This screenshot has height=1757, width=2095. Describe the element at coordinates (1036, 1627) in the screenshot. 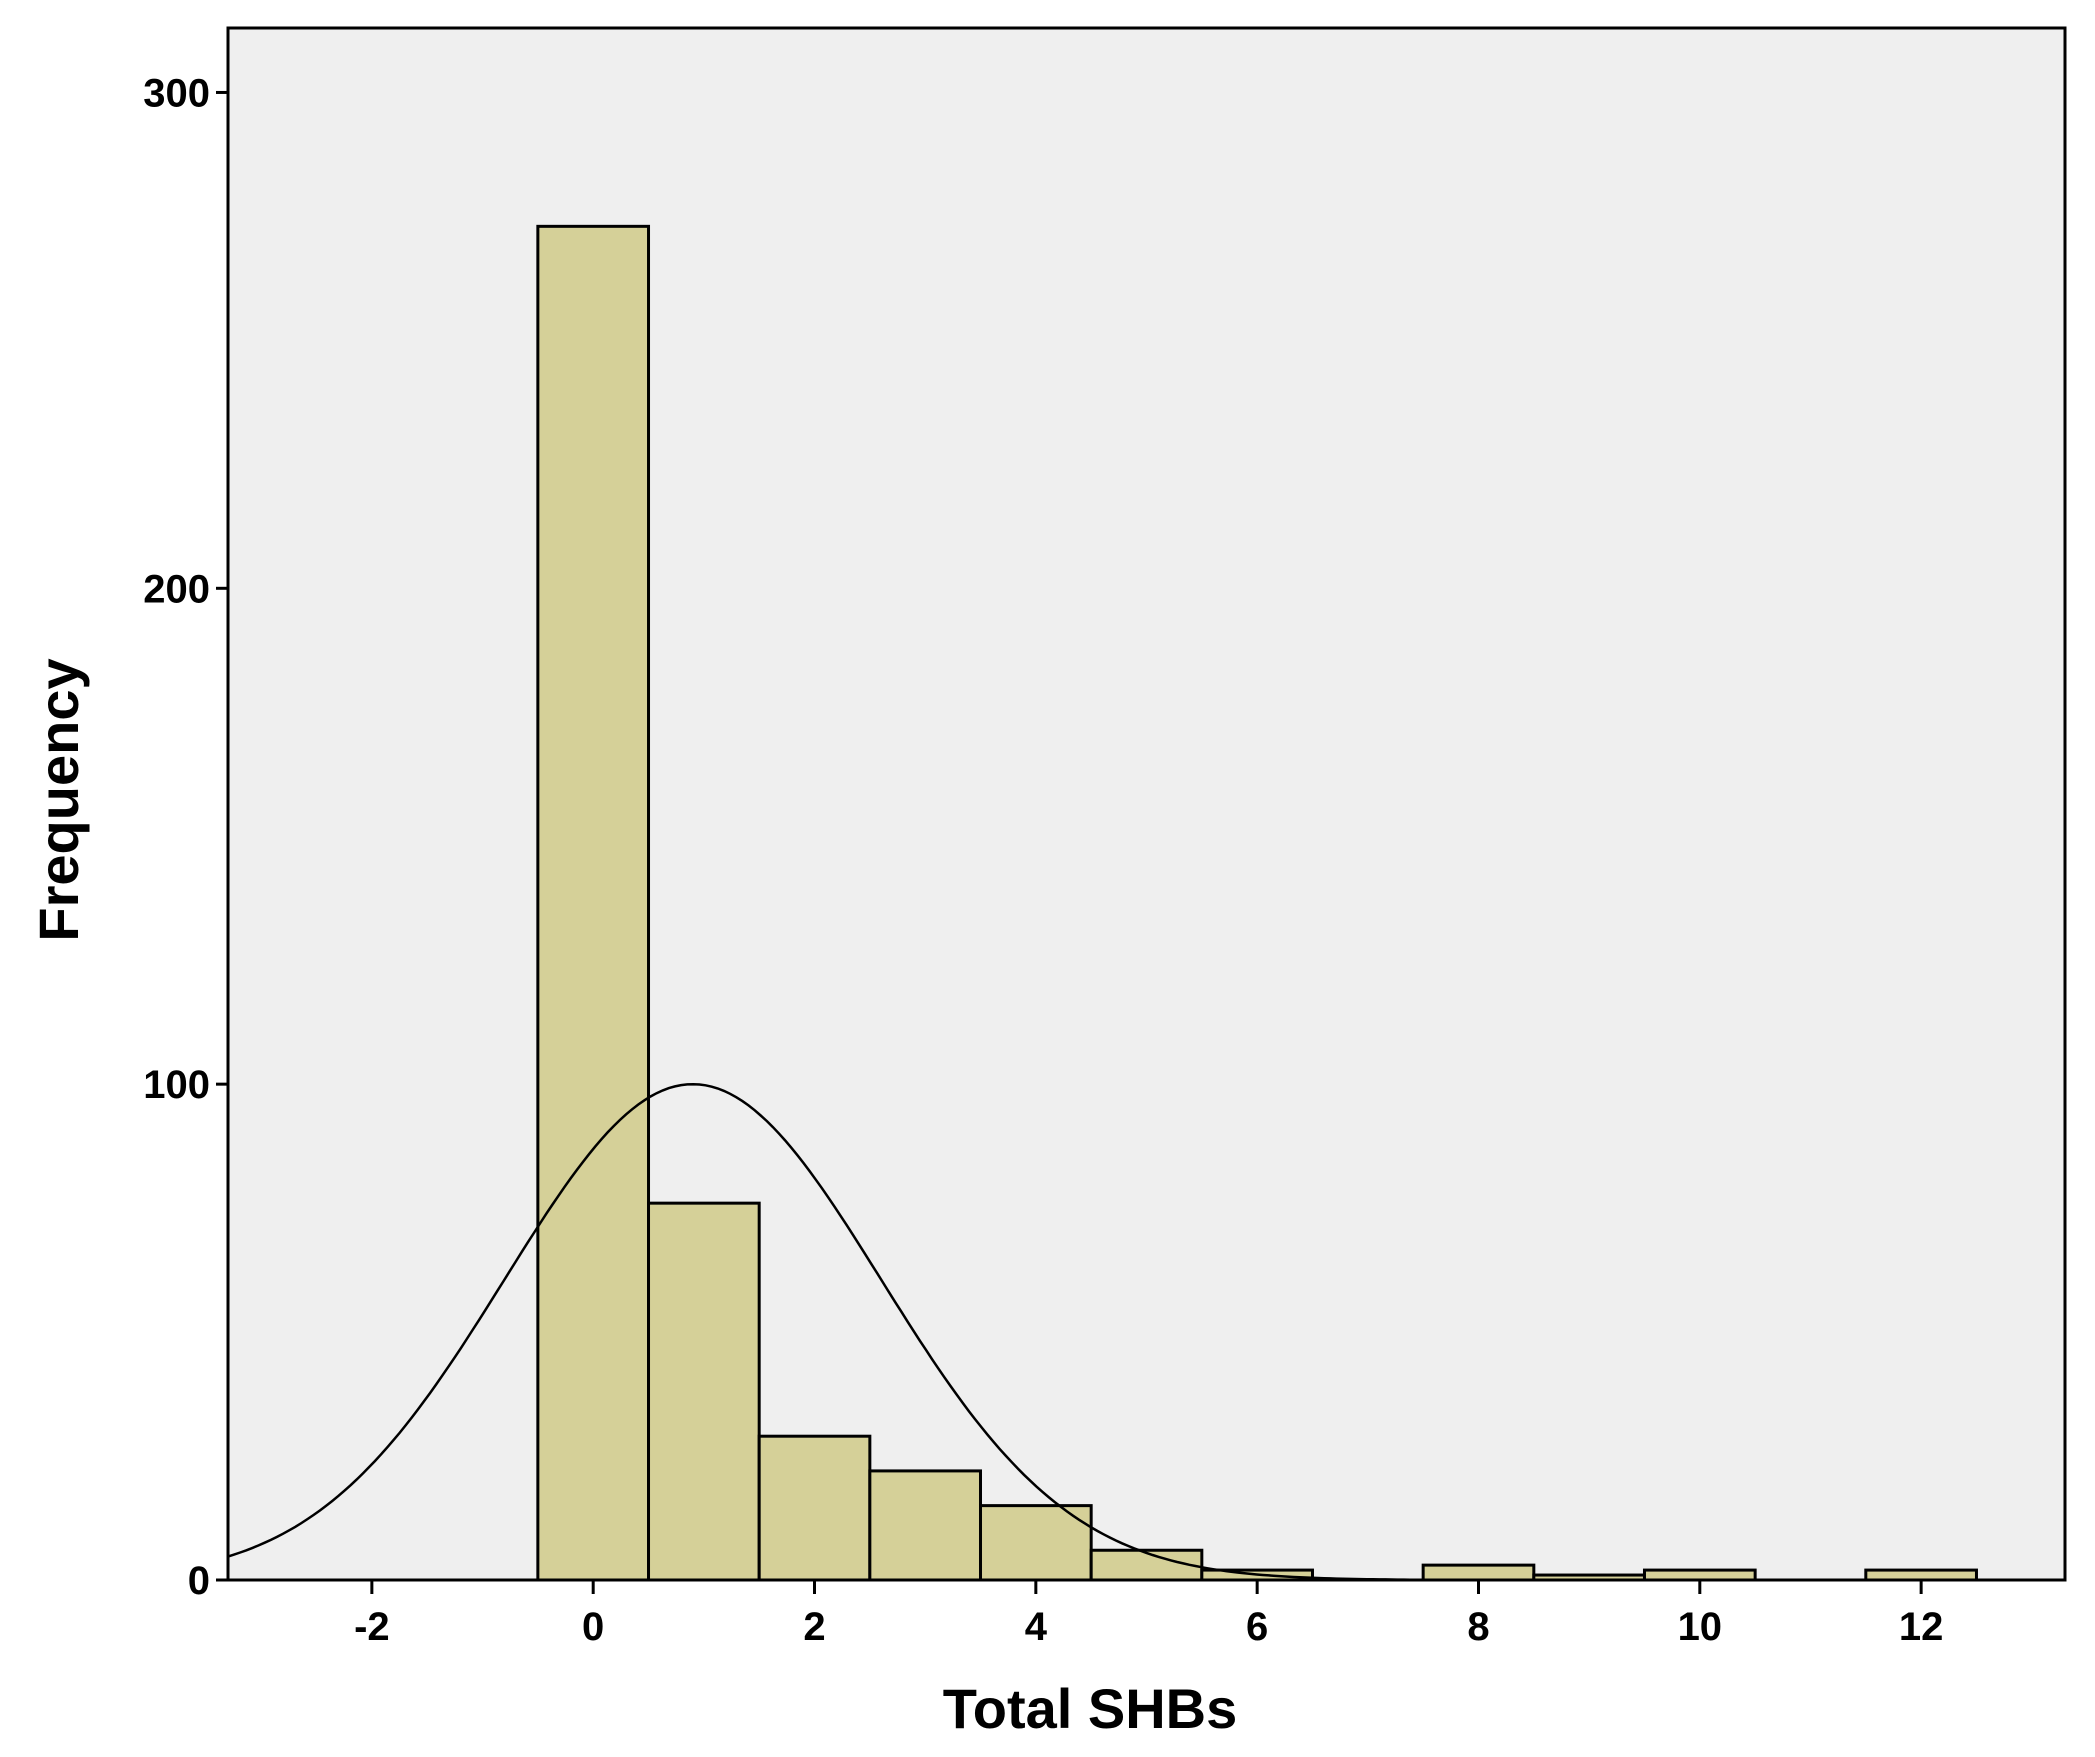

I see `x-tick-label: 4` at that location.